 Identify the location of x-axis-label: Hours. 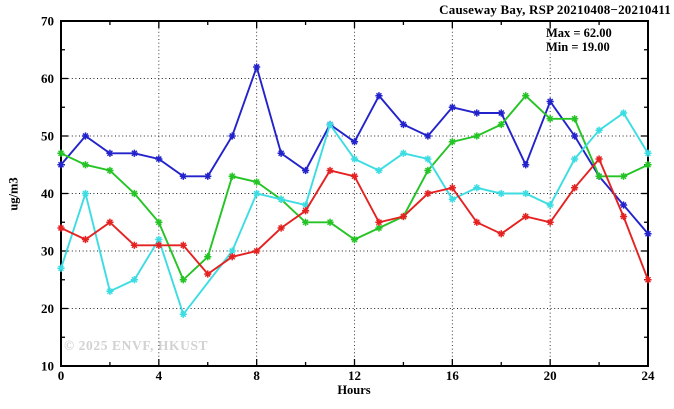
(354, 390).